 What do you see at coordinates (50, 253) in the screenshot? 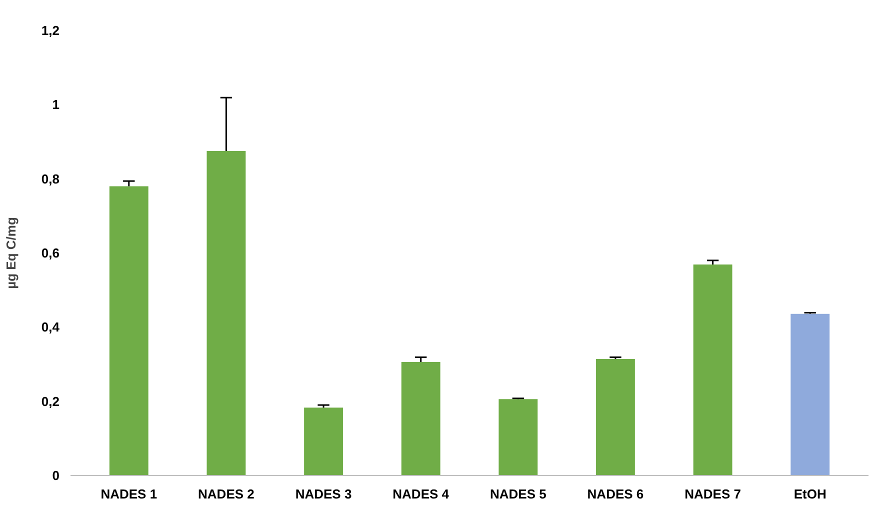
I see `y-tick-label: 0,6` at bounding box center [50, 253].